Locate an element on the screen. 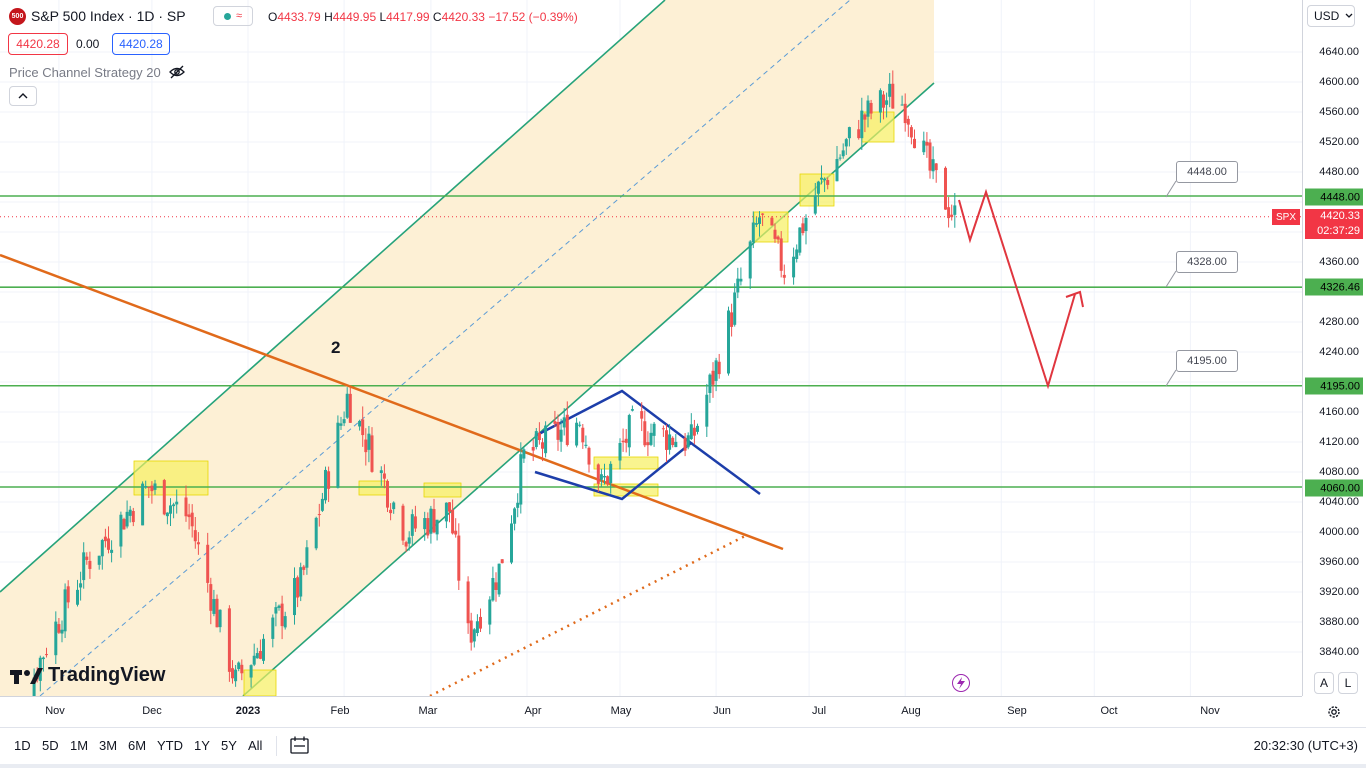 This screenshot has height=768, width=1366. timeframe-button-1m: 1M is located at coordinates (79, 745).